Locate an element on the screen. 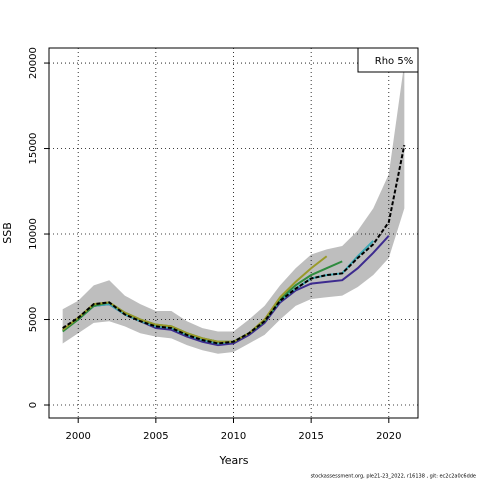  annotation-box is located at coordinates (388, 60).